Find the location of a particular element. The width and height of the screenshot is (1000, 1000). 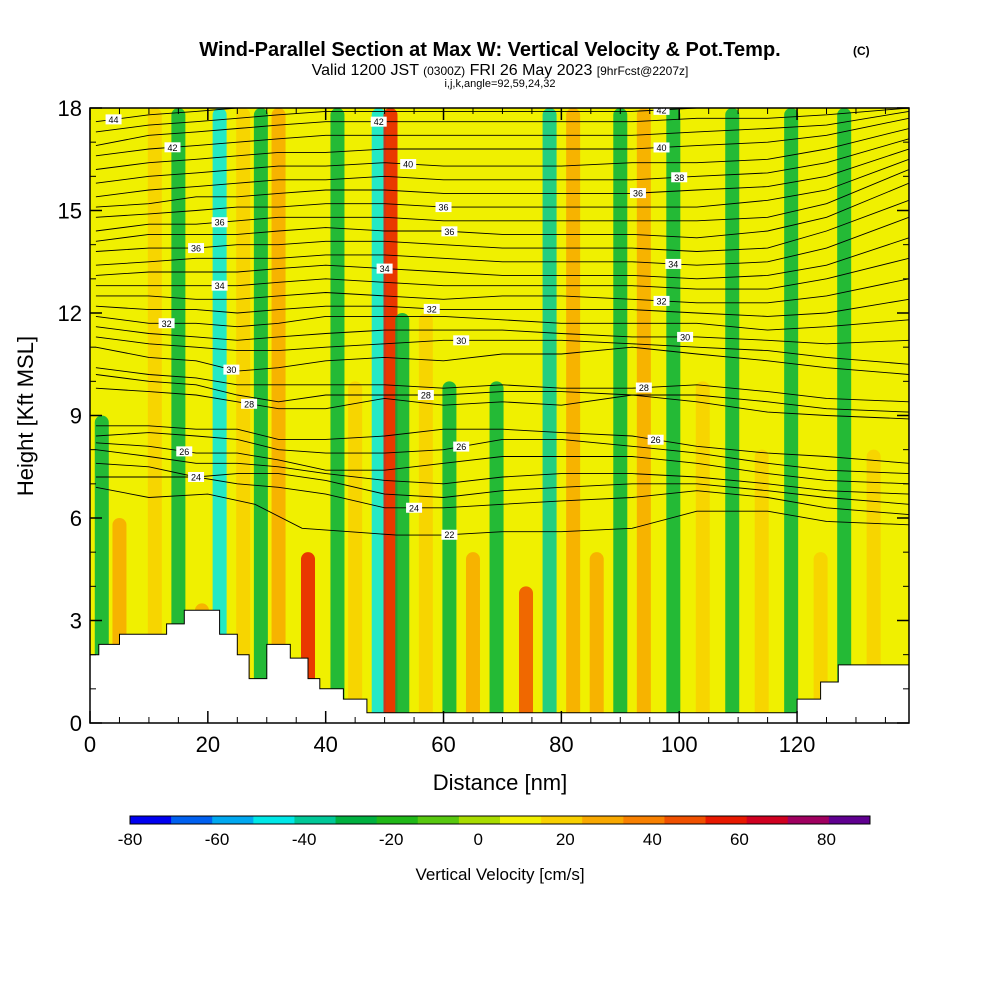

contour-label-8: 28 is located at coordinates (426, 396).